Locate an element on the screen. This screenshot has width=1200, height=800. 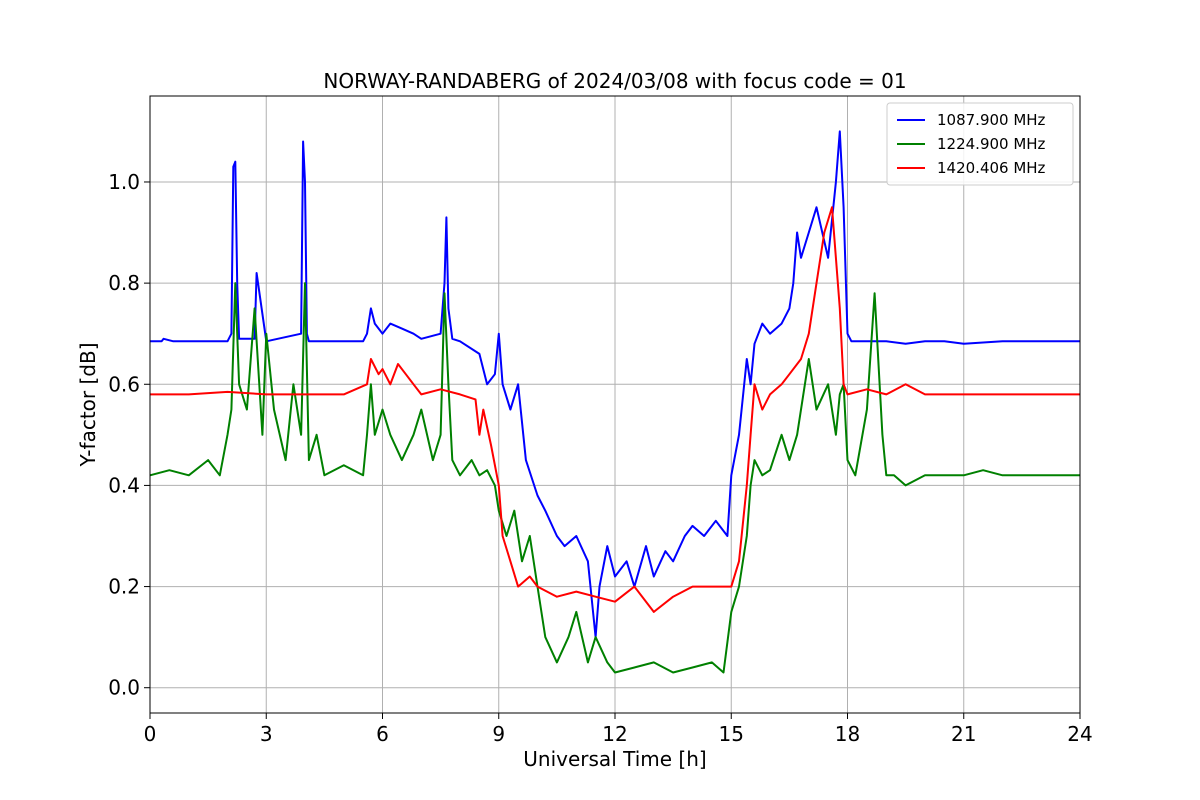
x-tick-label: 18 is located at coordinates (847, 734).